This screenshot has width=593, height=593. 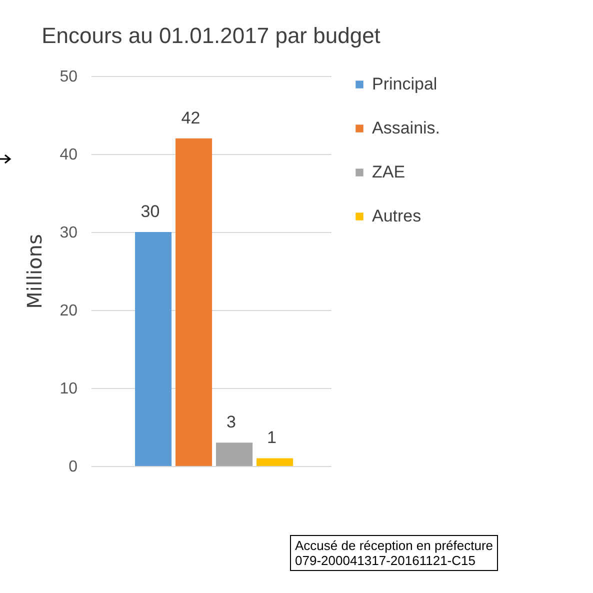 I want to click on y-tick-label: 0, so click(x=73, y=467).